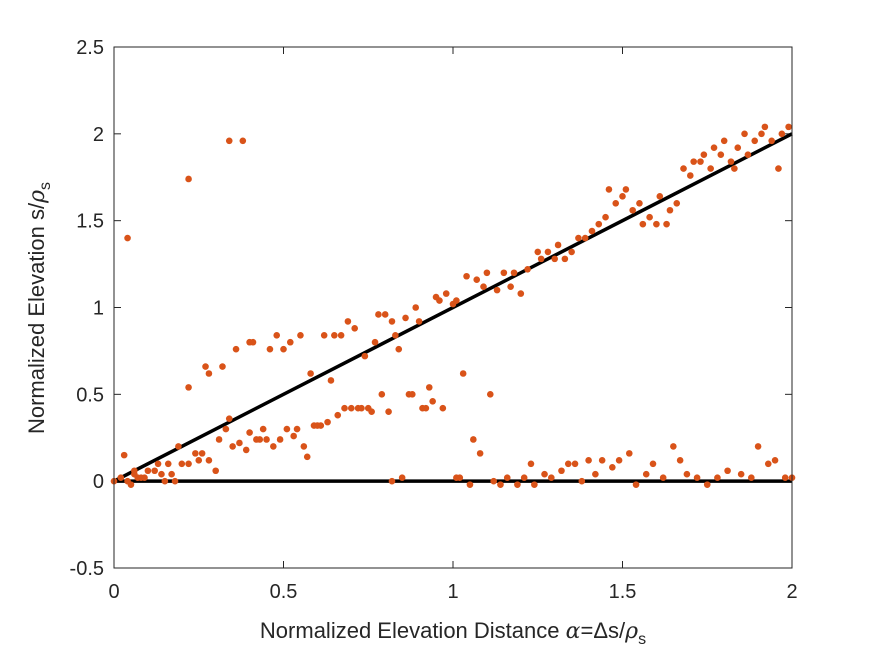  Describe the element at coordinates (452, 592) in the screenshot. I see `x-tick-label: 1` at that location.